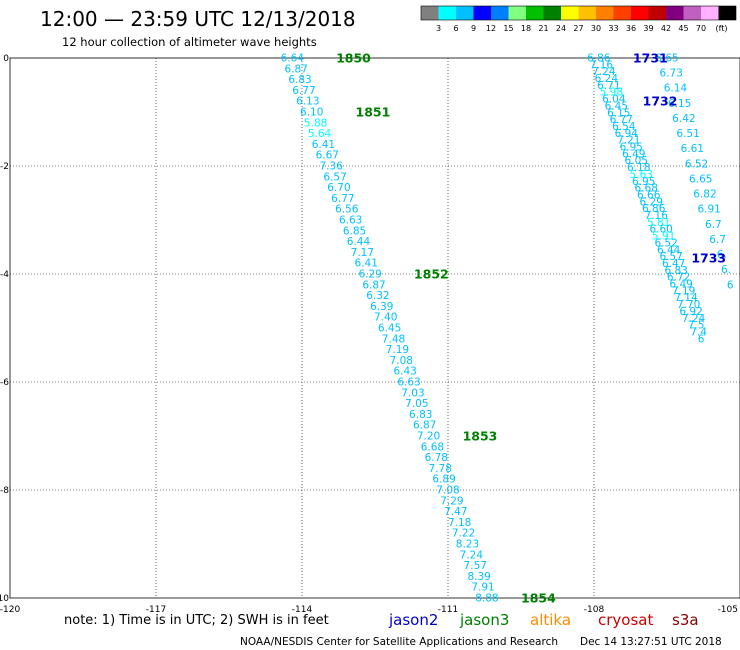 Image resolution: width=740 pixels, height=650 pixels. I want to click on wave-height-value: 6.18, so click(638, 168).